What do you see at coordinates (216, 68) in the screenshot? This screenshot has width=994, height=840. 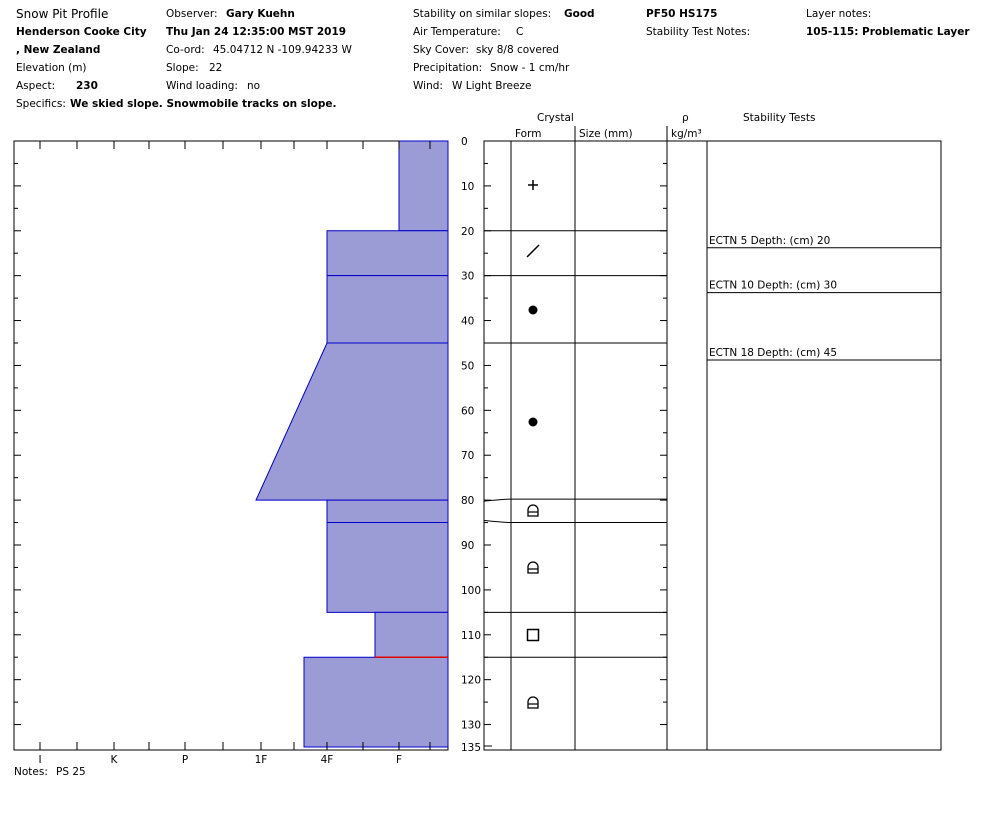 I see `slope-value: 22` at bounding box center [216, 68].